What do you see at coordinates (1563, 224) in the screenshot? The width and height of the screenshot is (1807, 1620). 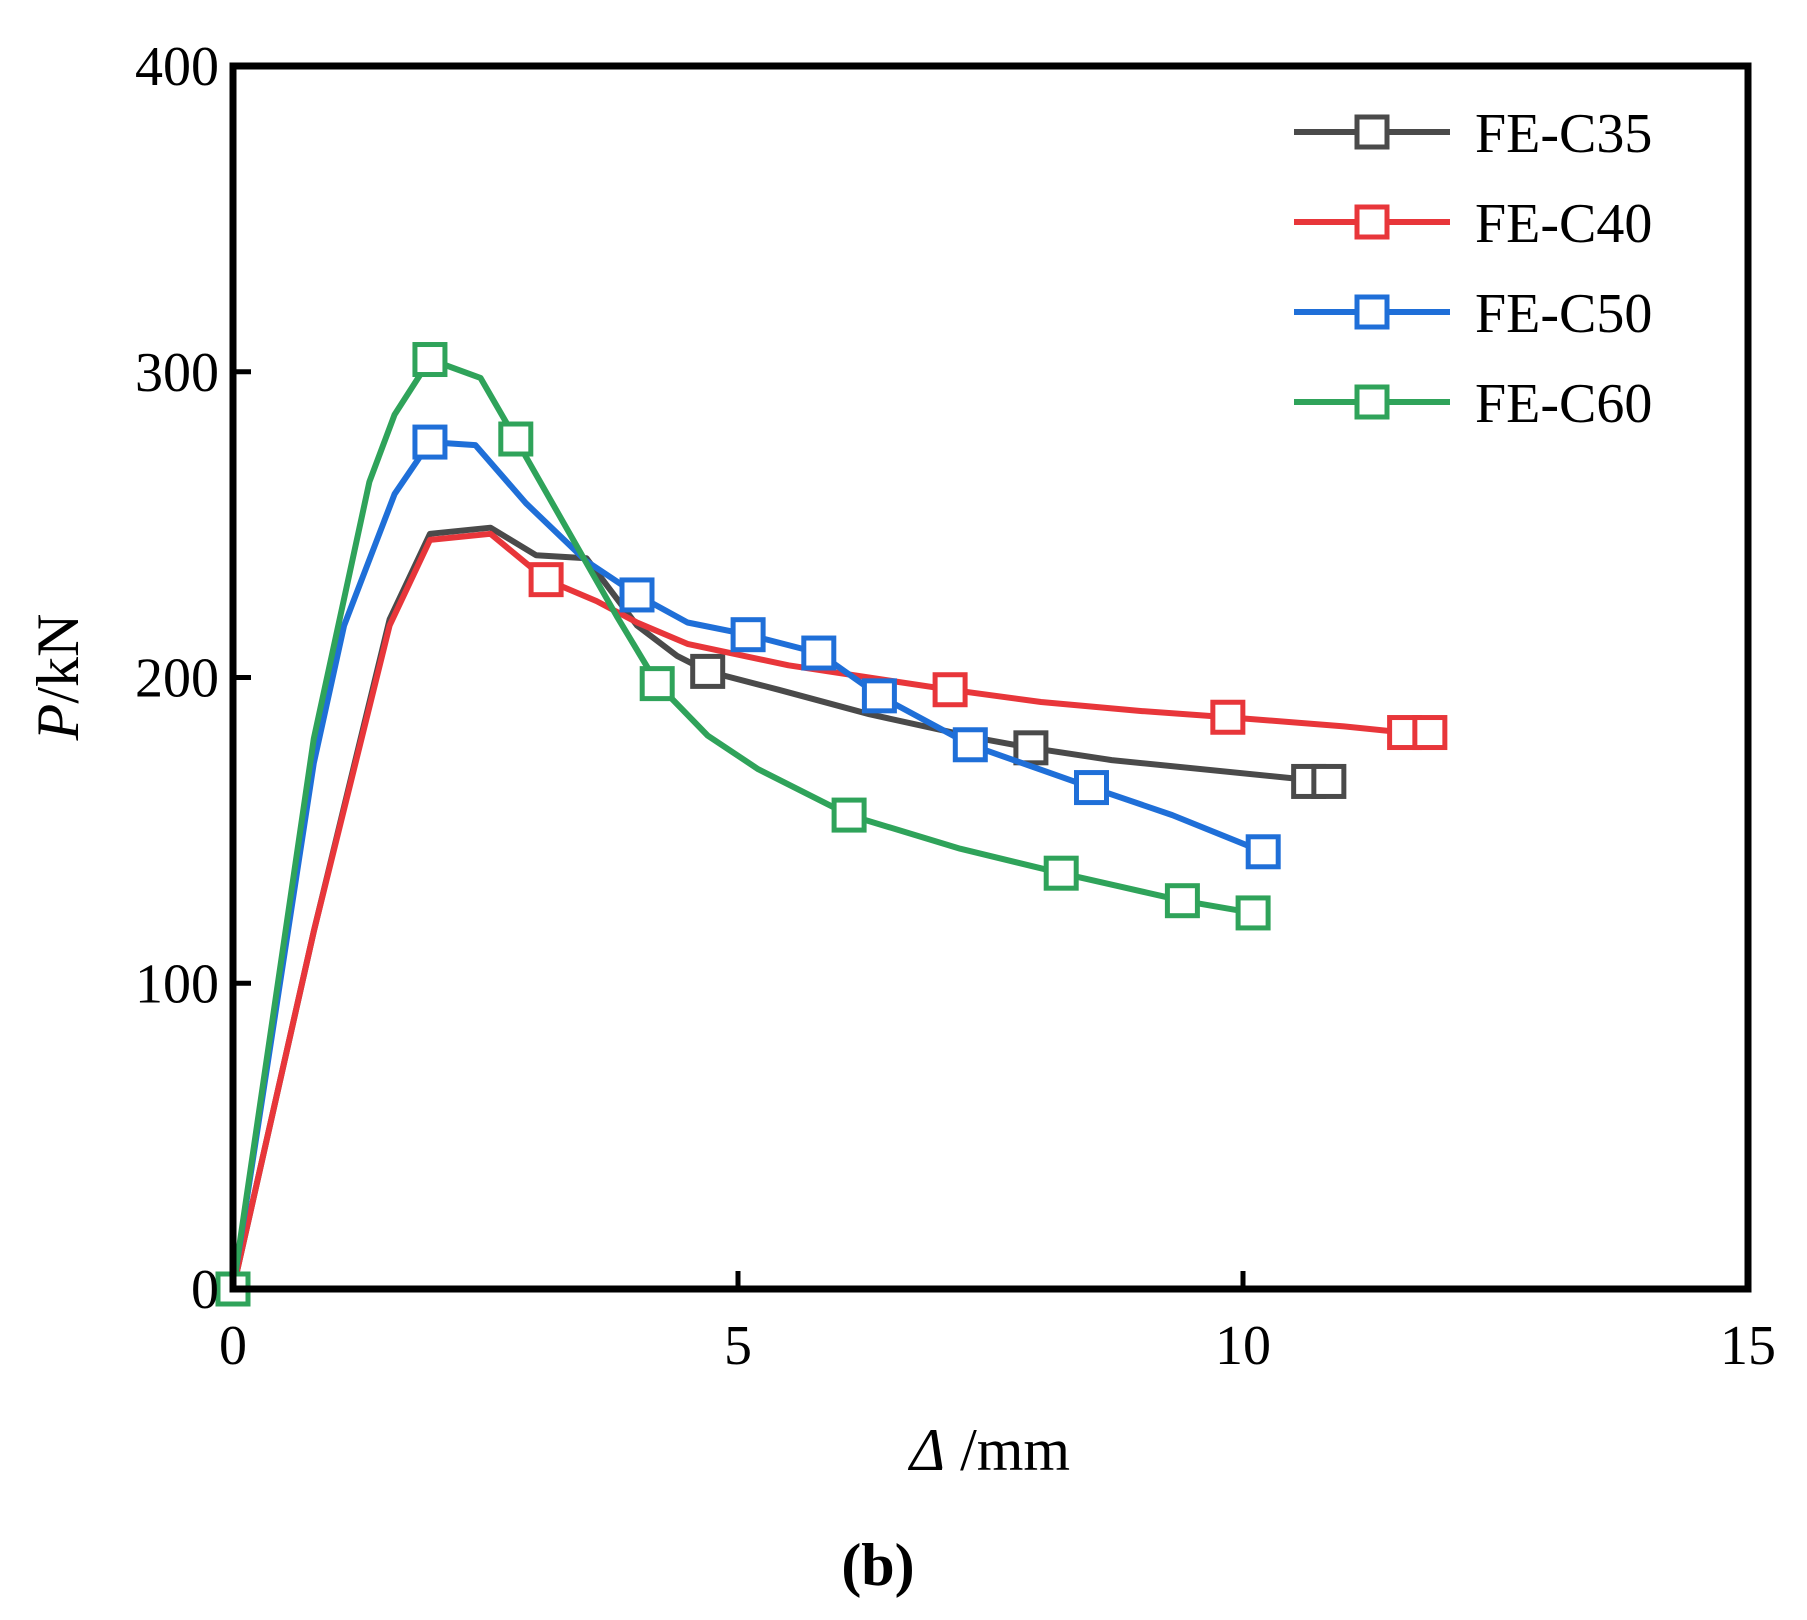 I see `legend-label: FE-C40` at bounding box center [1563, 224].